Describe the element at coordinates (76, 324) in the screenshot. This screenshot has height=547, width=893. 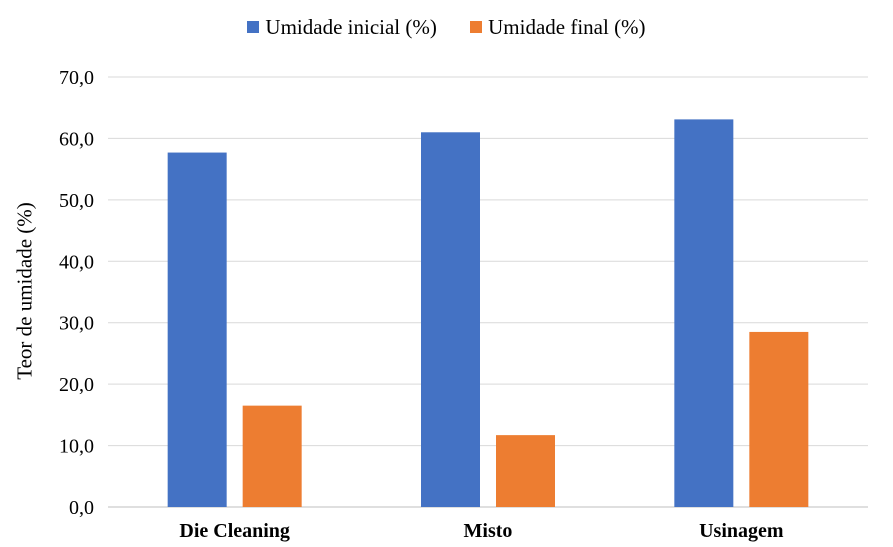
I see `y-tick-label: 30,0` at that location.